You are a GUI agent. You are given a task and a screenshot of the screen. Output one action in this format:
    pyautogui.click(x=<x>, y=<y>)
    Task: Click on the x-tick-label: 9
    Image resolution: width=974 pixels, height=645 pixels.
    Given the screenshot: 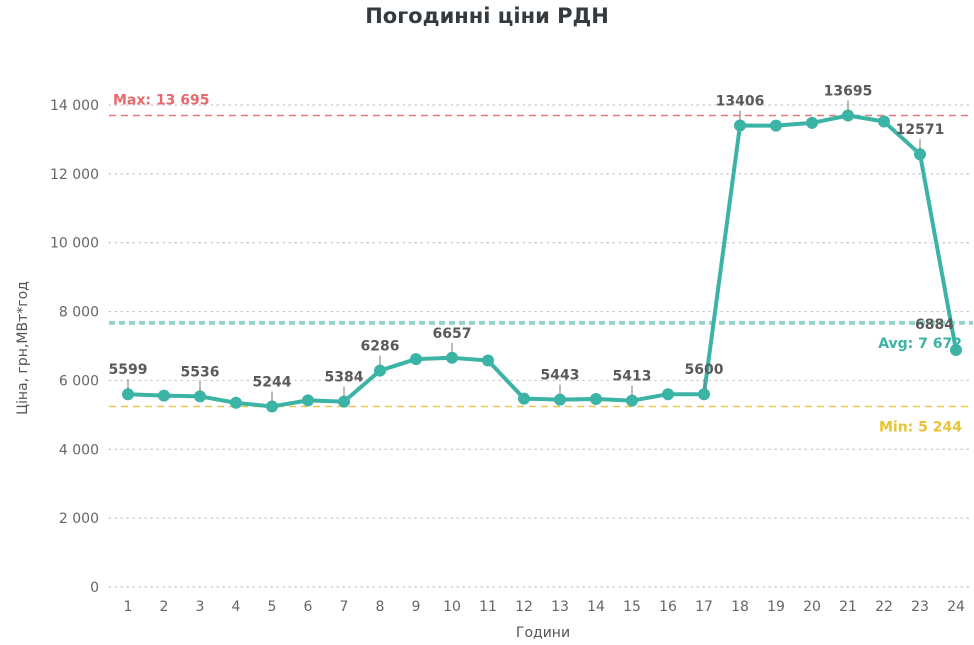 What is the action you would take?
    pyautogui.click(x=416, y=607)
    